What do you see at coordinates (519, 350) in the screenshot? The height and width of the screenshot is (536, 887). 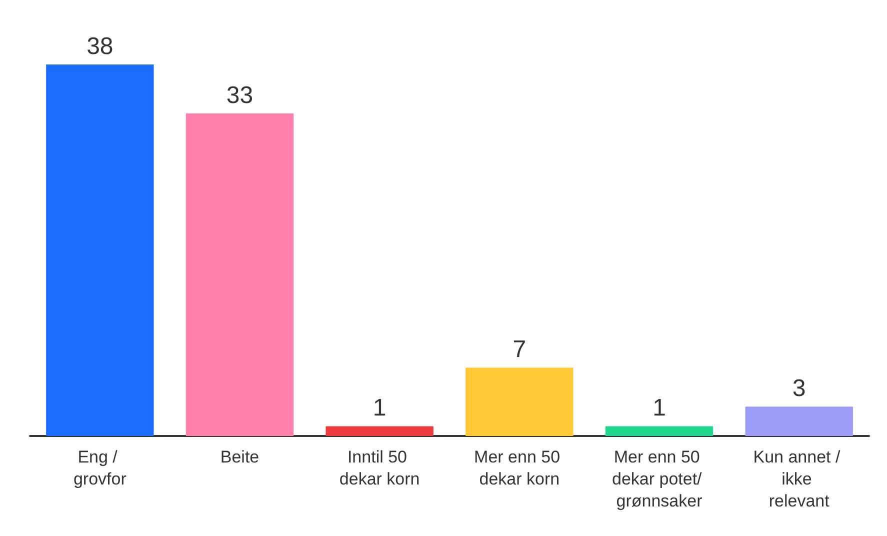 I see `data-label: 7` at bounding box center [519, 350].